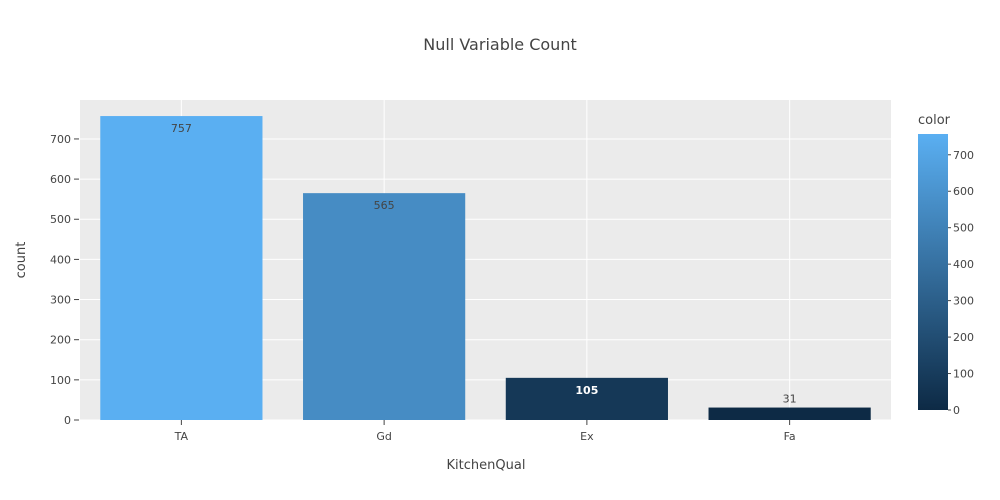  I want to click on colorbar-tick-label: 500, so click(963, 228).